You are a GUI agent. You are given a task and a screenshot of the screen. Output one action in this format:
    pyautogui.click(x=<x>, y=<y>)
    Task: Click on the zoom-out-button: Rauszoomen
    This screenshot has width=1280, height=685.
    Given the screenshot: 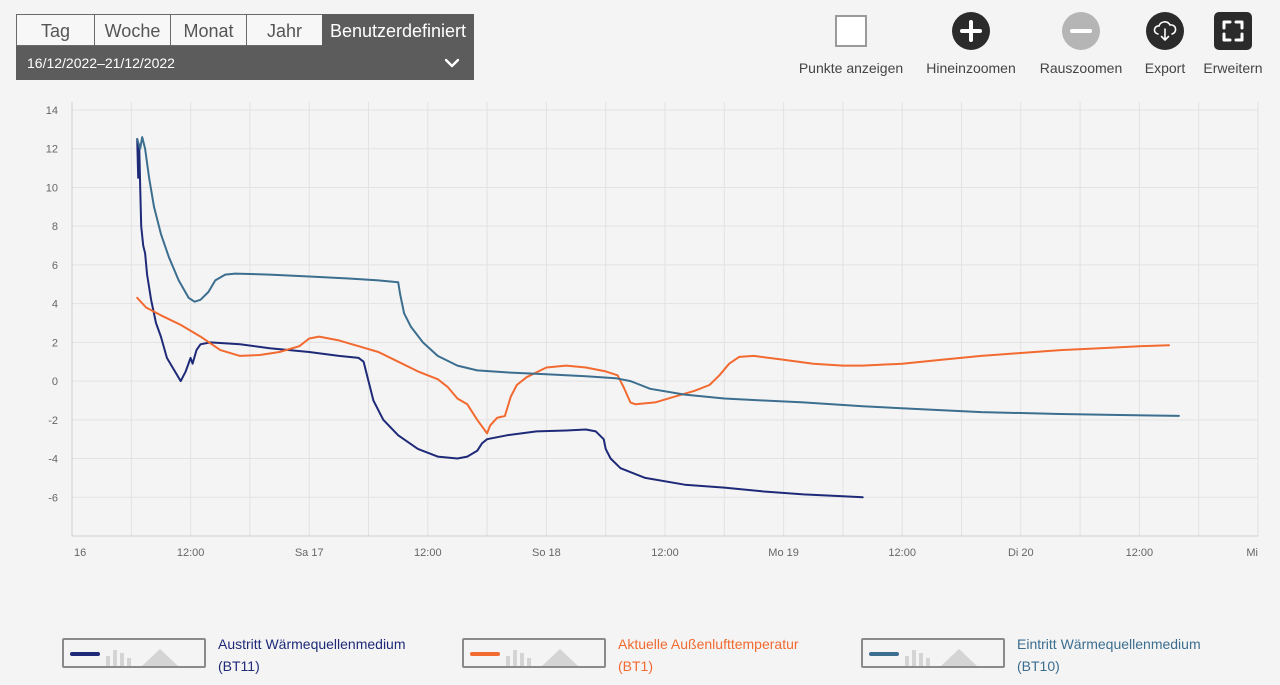 What is the action you would take?
    pyautogui.click(x=1081, y=44)
    